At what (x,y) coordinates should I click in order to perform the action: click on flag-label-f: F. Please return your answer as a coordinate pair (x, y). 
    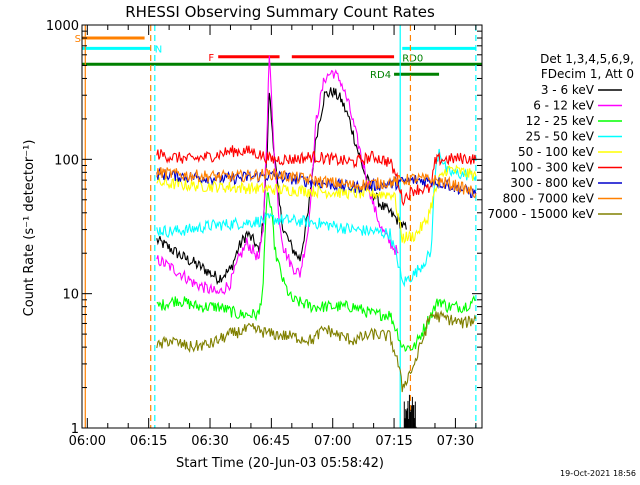
    Looking at the image, I should click on (211, 58).